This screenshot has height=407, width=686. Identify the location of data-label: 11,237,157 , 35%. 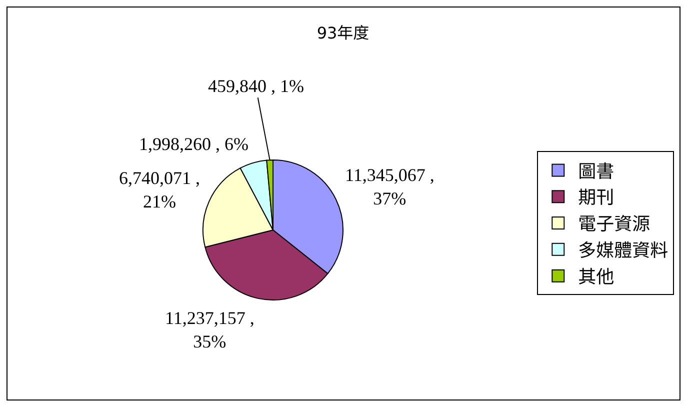
(209, 330).